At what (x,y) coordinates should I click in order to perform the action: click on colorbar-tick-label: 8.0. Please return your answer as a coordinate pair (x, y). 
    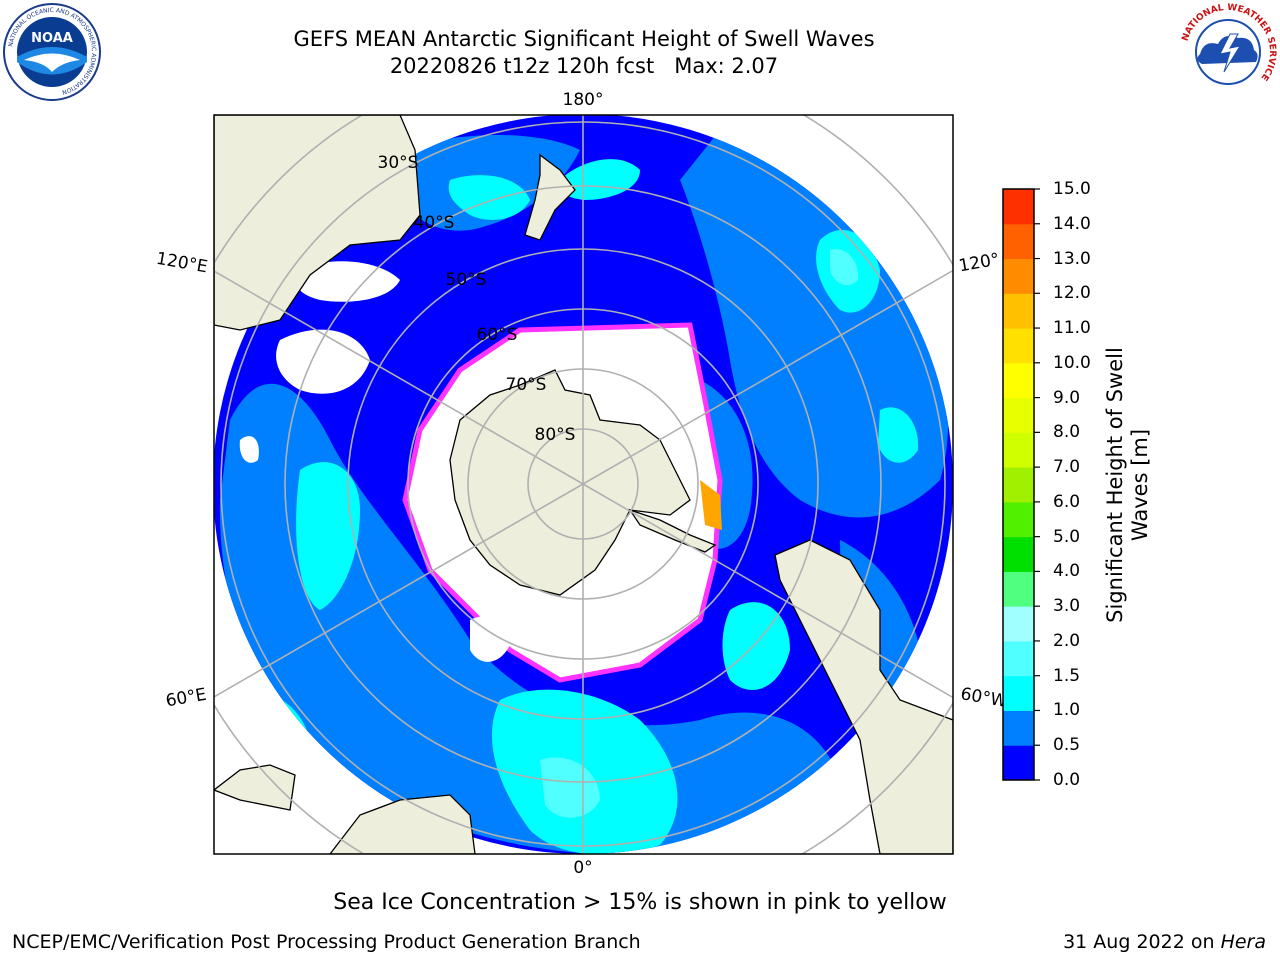
    Looking at the image, I should click on (1067, 432).